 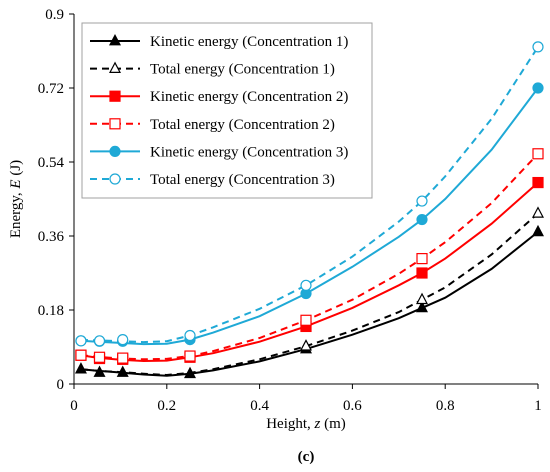 What do you see at coordinates (56, 200) in the screenshot?
I see `y-axis-ticks: 0 0.18 0.36 0.54 0.72 0.9` at bounding box center [56, 200].